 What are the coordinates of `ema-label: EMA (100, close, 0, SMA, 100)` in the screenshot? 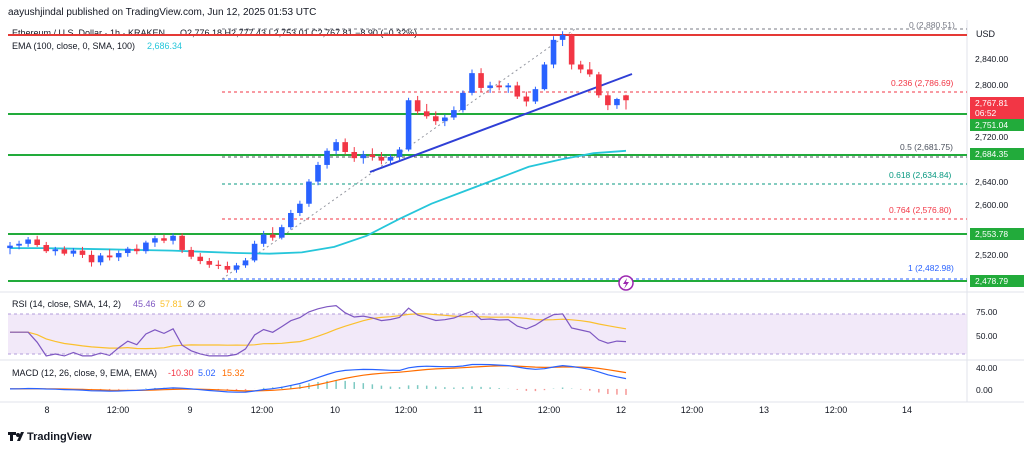 It's located at (73, 46).